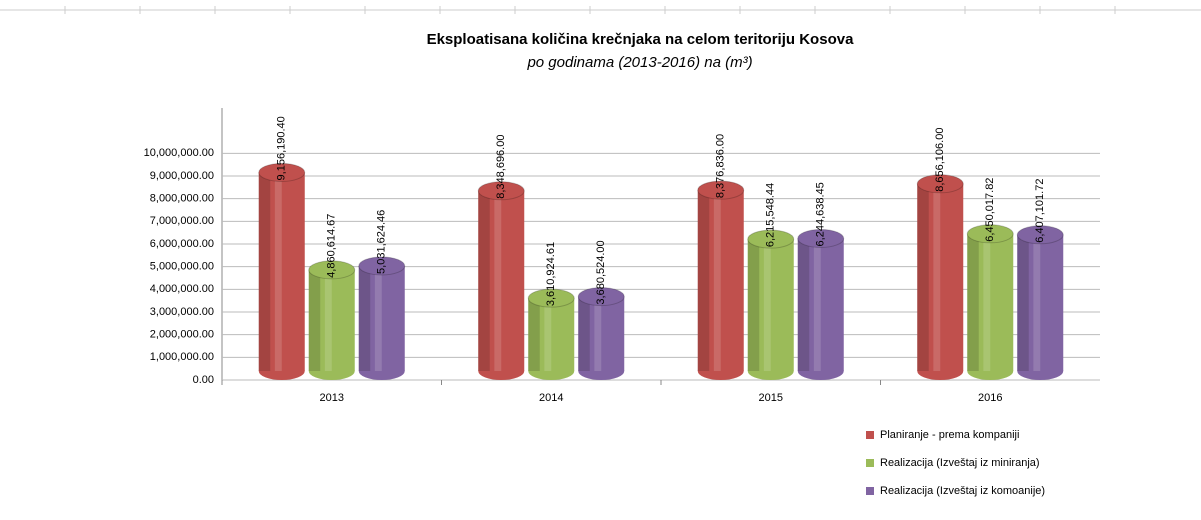 The height and width of the screenshot is (520, 1201). What do you see at coordinates (182, 357) in the screenshot?
I see `y-tick-label: 1,000,000.00` at bounding box center [182, 357].